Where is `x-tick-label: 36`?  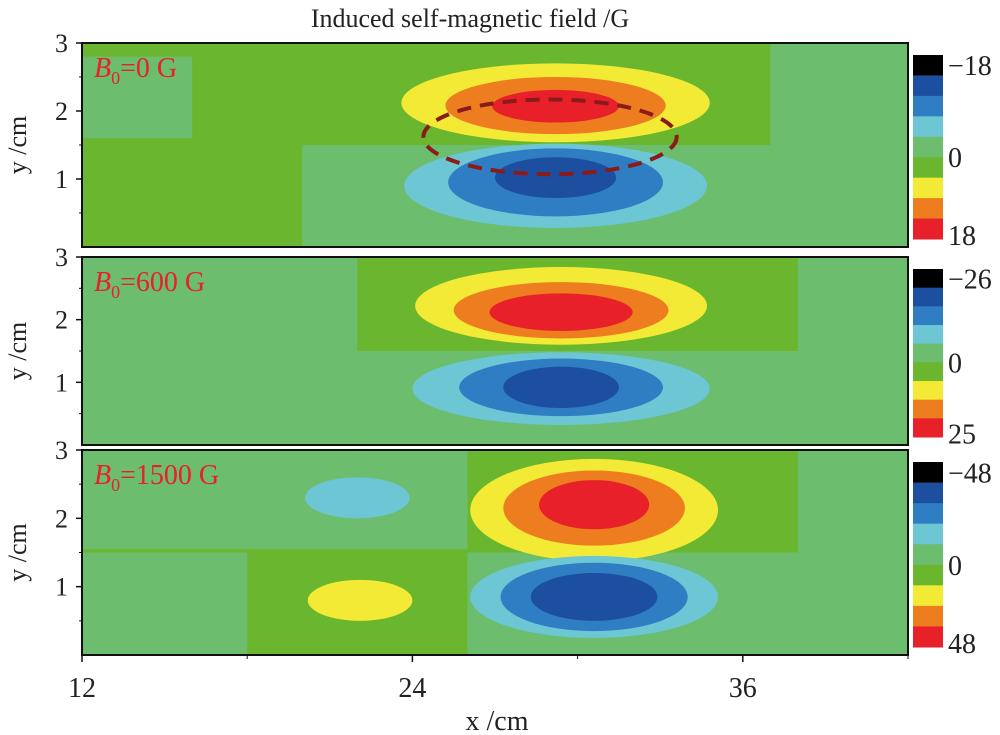 x-tick-label: 36 is located at coordinates (743, 688).